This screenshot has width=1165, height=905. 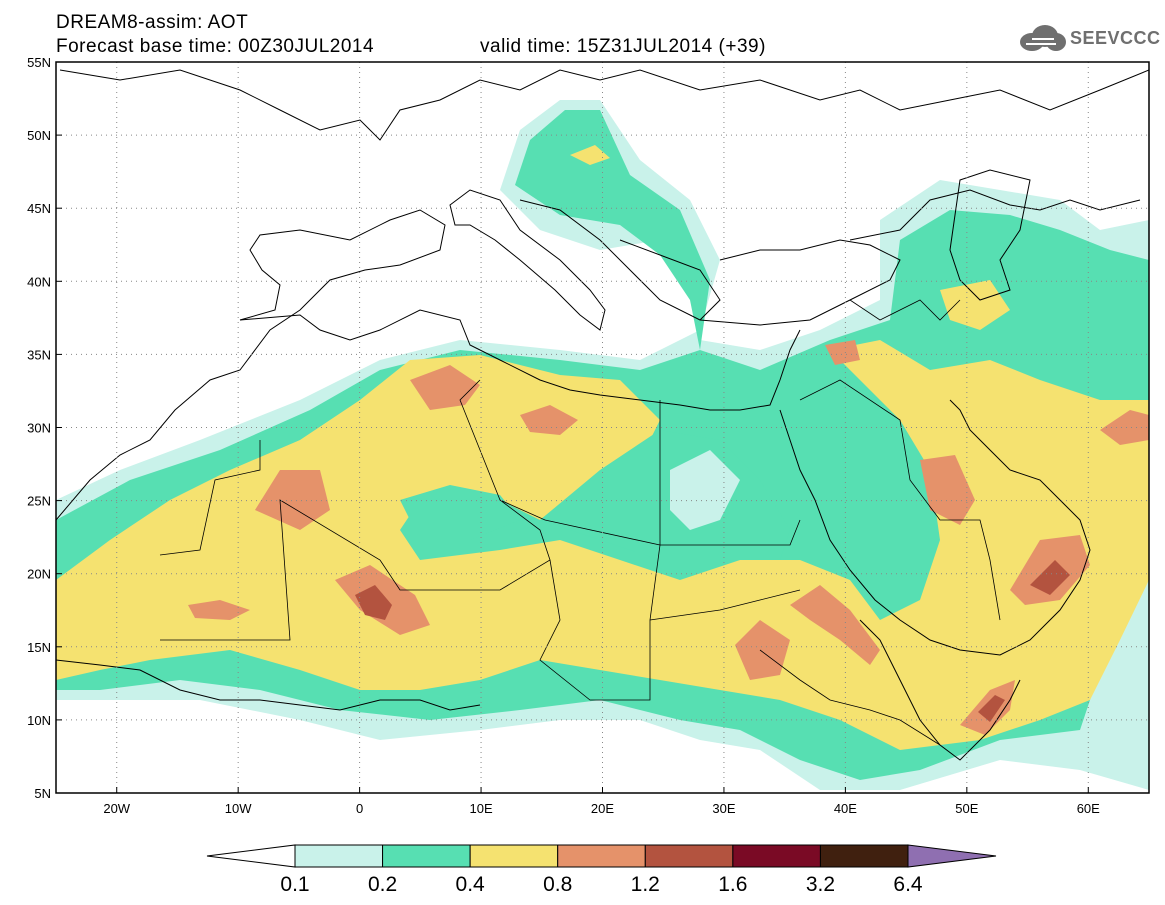 What do you see at coordinates (382, 884) in the screenshot?
I see `colorbar-label: 0.2` at bounding box center [382, 884].